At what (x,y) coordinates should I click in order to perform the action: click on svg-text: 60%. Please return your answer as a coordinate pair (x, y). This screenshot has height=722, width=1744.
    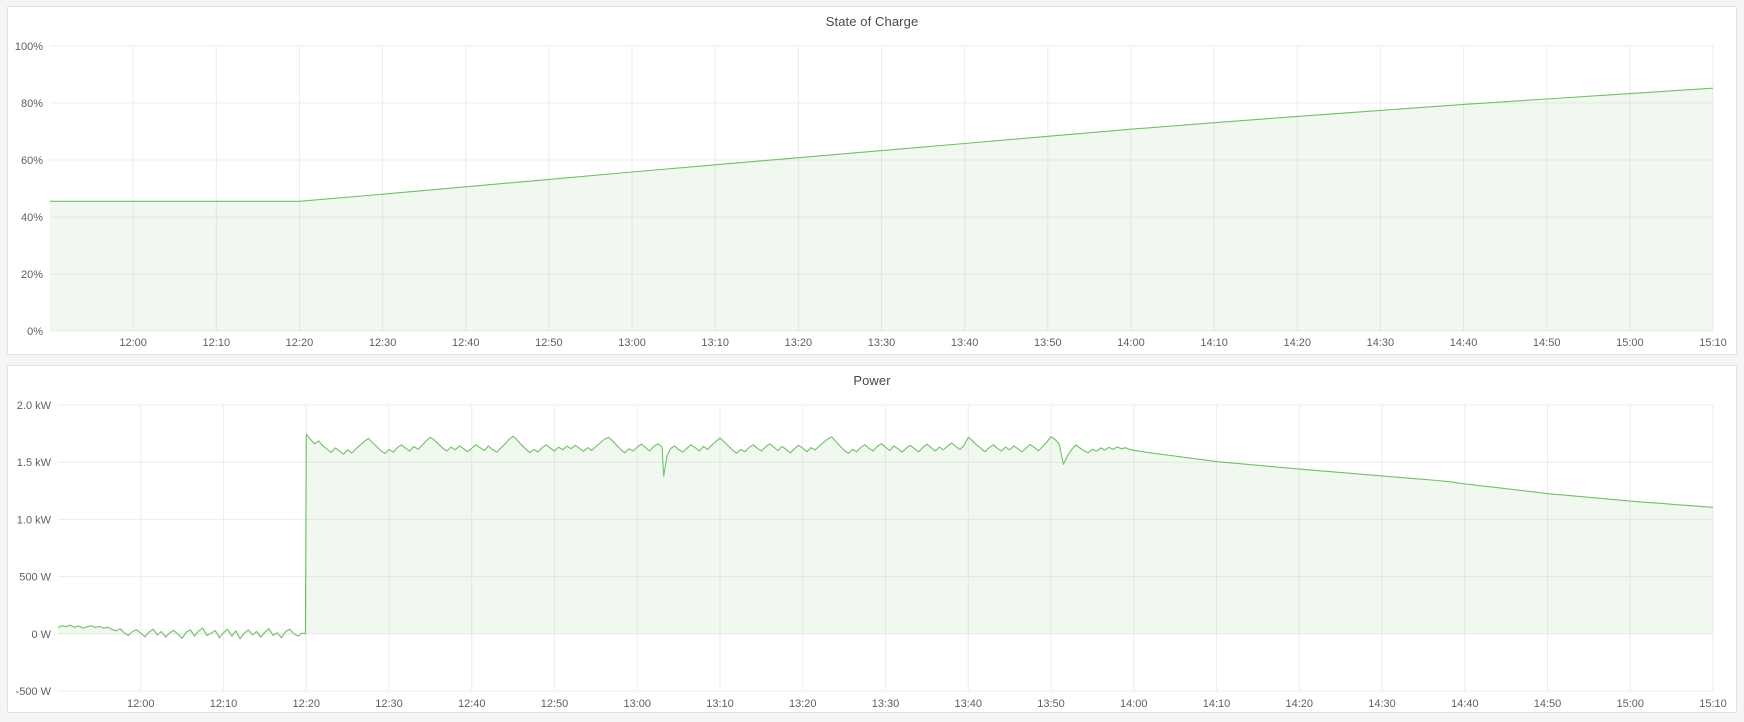
    Looking at the image, I should click on (32, 161).